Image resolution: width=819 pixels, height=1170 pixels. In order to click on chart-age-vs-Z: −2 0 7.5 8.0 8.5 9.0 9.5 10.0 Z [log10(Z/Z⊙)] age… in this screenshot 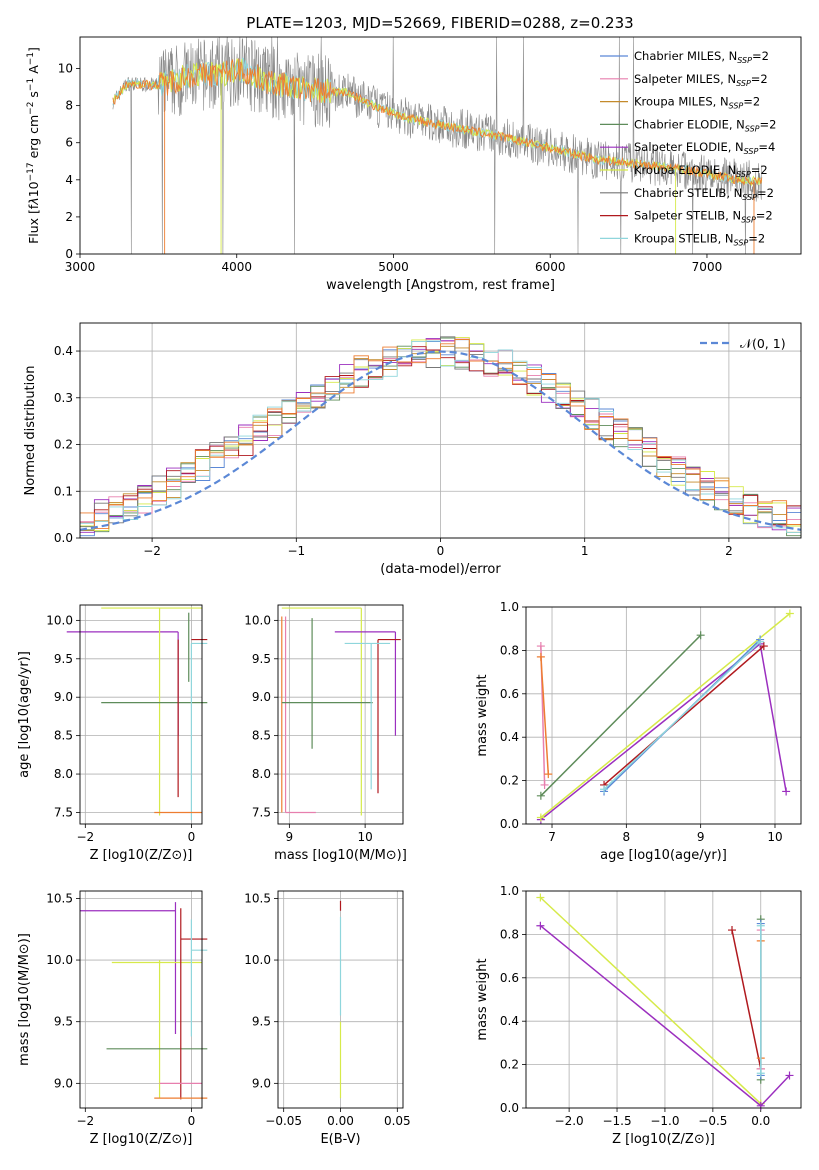, I will do `click(112, 733)`.